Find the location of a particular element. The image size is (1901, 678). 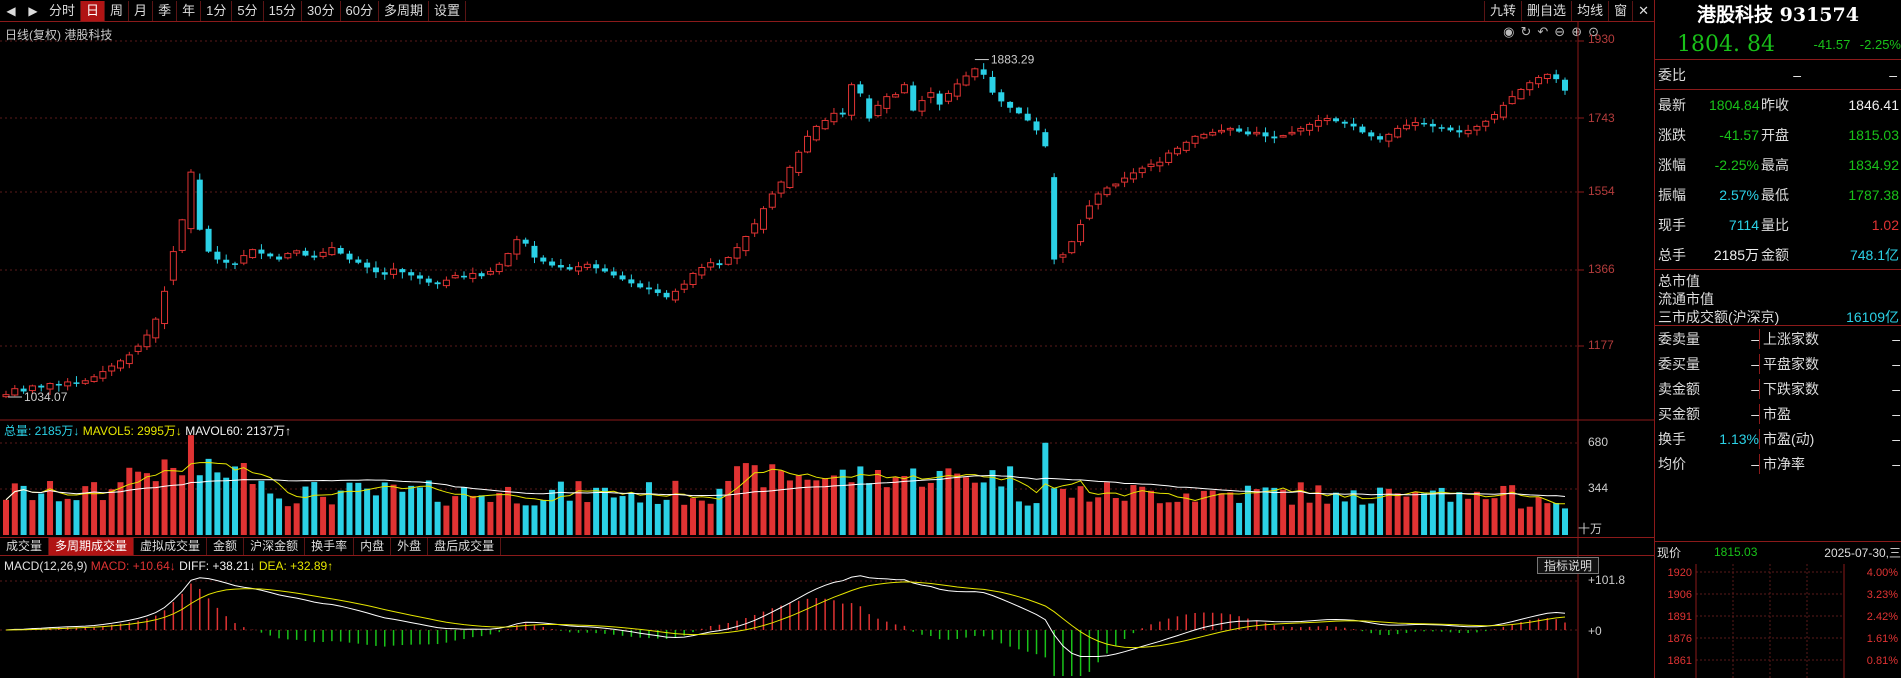

quote-value: 1804.84 is located at coordinates (1734, 105).